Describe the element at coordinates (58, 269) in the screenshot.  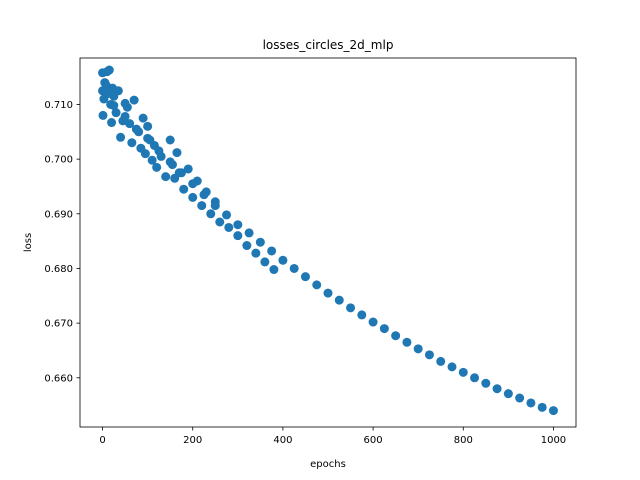
I see `y-tick-label: 0.680` at that location.